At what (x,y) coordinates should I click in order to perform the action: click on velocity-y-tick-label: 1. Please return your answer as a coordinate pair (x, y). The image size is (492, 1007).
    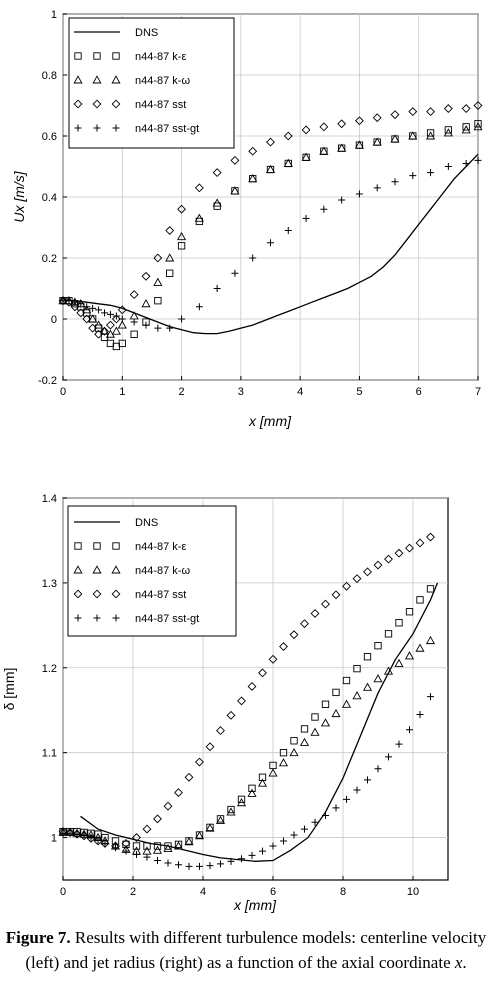
    Looking at the image, I should click on (54, 15).